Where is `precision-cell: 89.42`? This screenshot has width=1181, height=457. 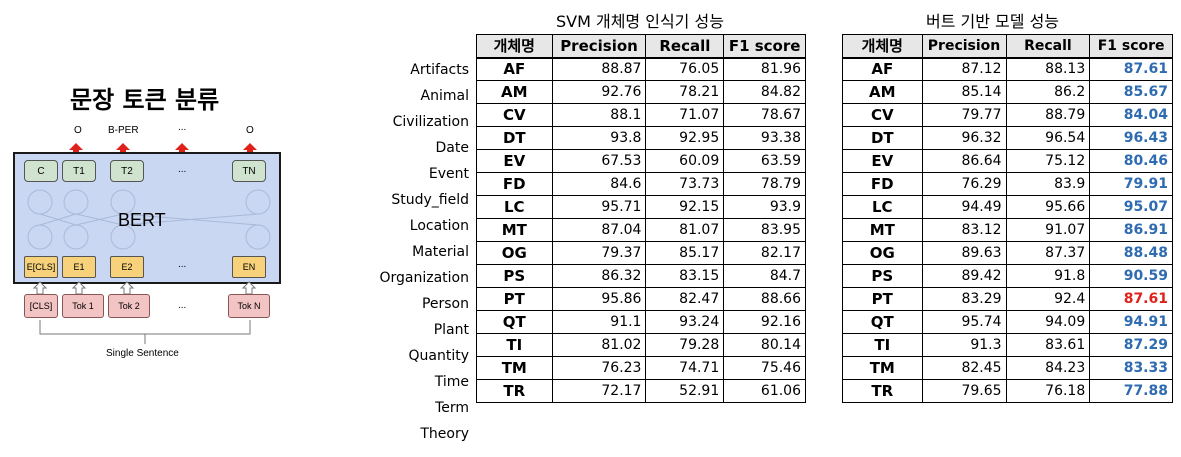
precision-cell: 89.42 is located at coordinates (964, 276).